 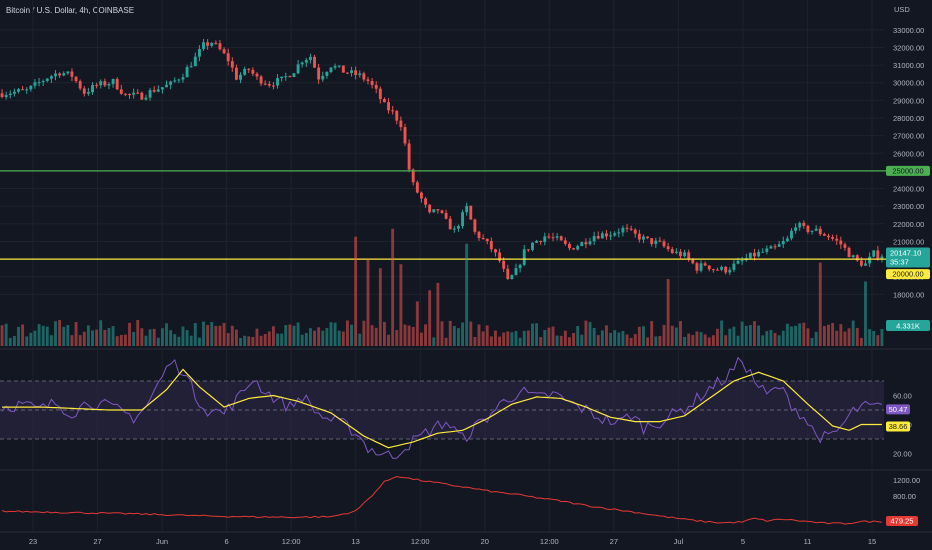 What do you see at coordinates (907, 274) in the screenshot?
I see `level-badge-label: 20000.00` at bounding box center [907, 274].